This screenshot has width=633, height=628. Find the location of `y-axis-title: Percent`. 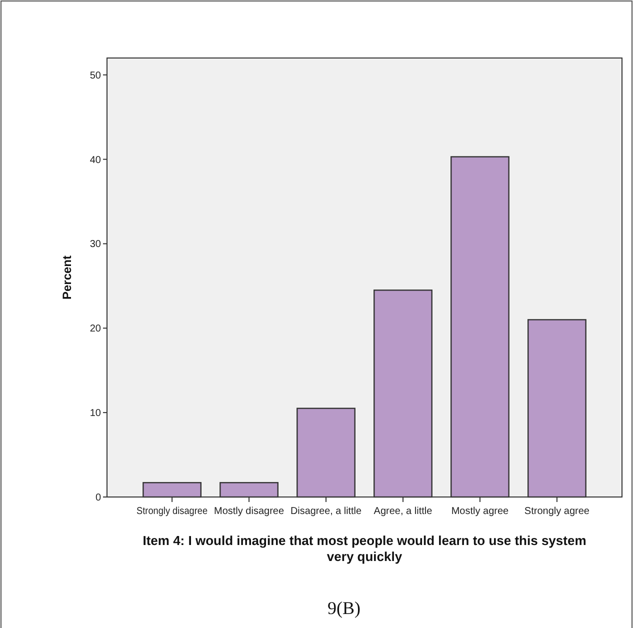

y-axis-title: Percent is located at coordinates (67, 277).